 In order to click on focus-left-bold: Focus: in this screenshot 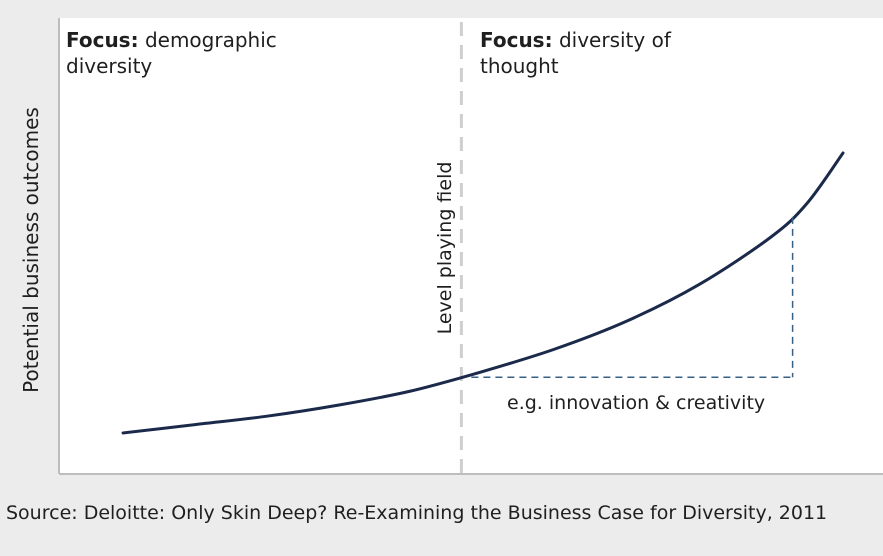, I will do `click(102, 40)`.